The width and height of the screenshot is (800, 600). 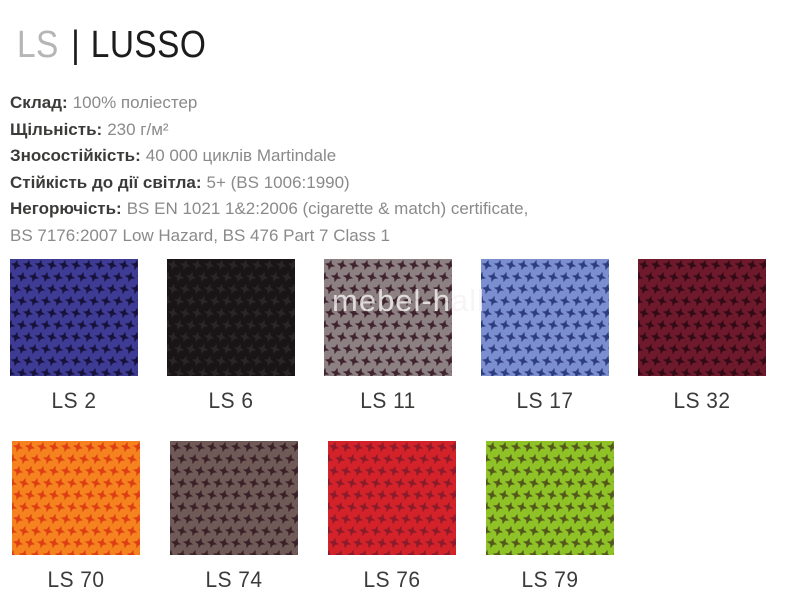 I want to click on fabric-swatch-cell: LS 2, so click(x=74, y=336).